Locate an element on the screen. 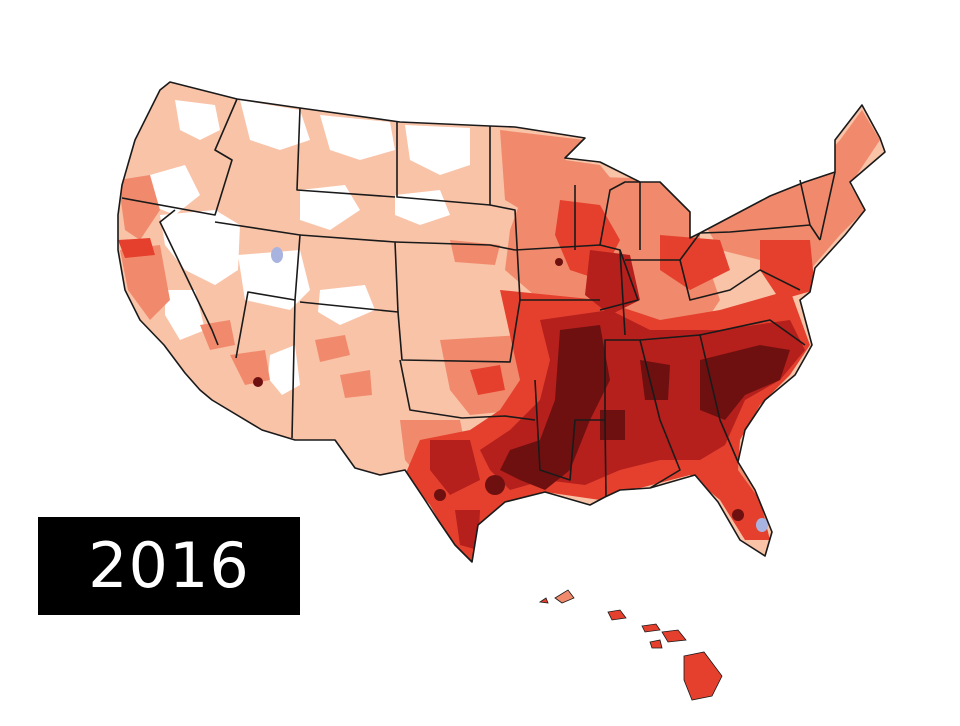  year-label: 2016 is located at coordinates (169, 565).